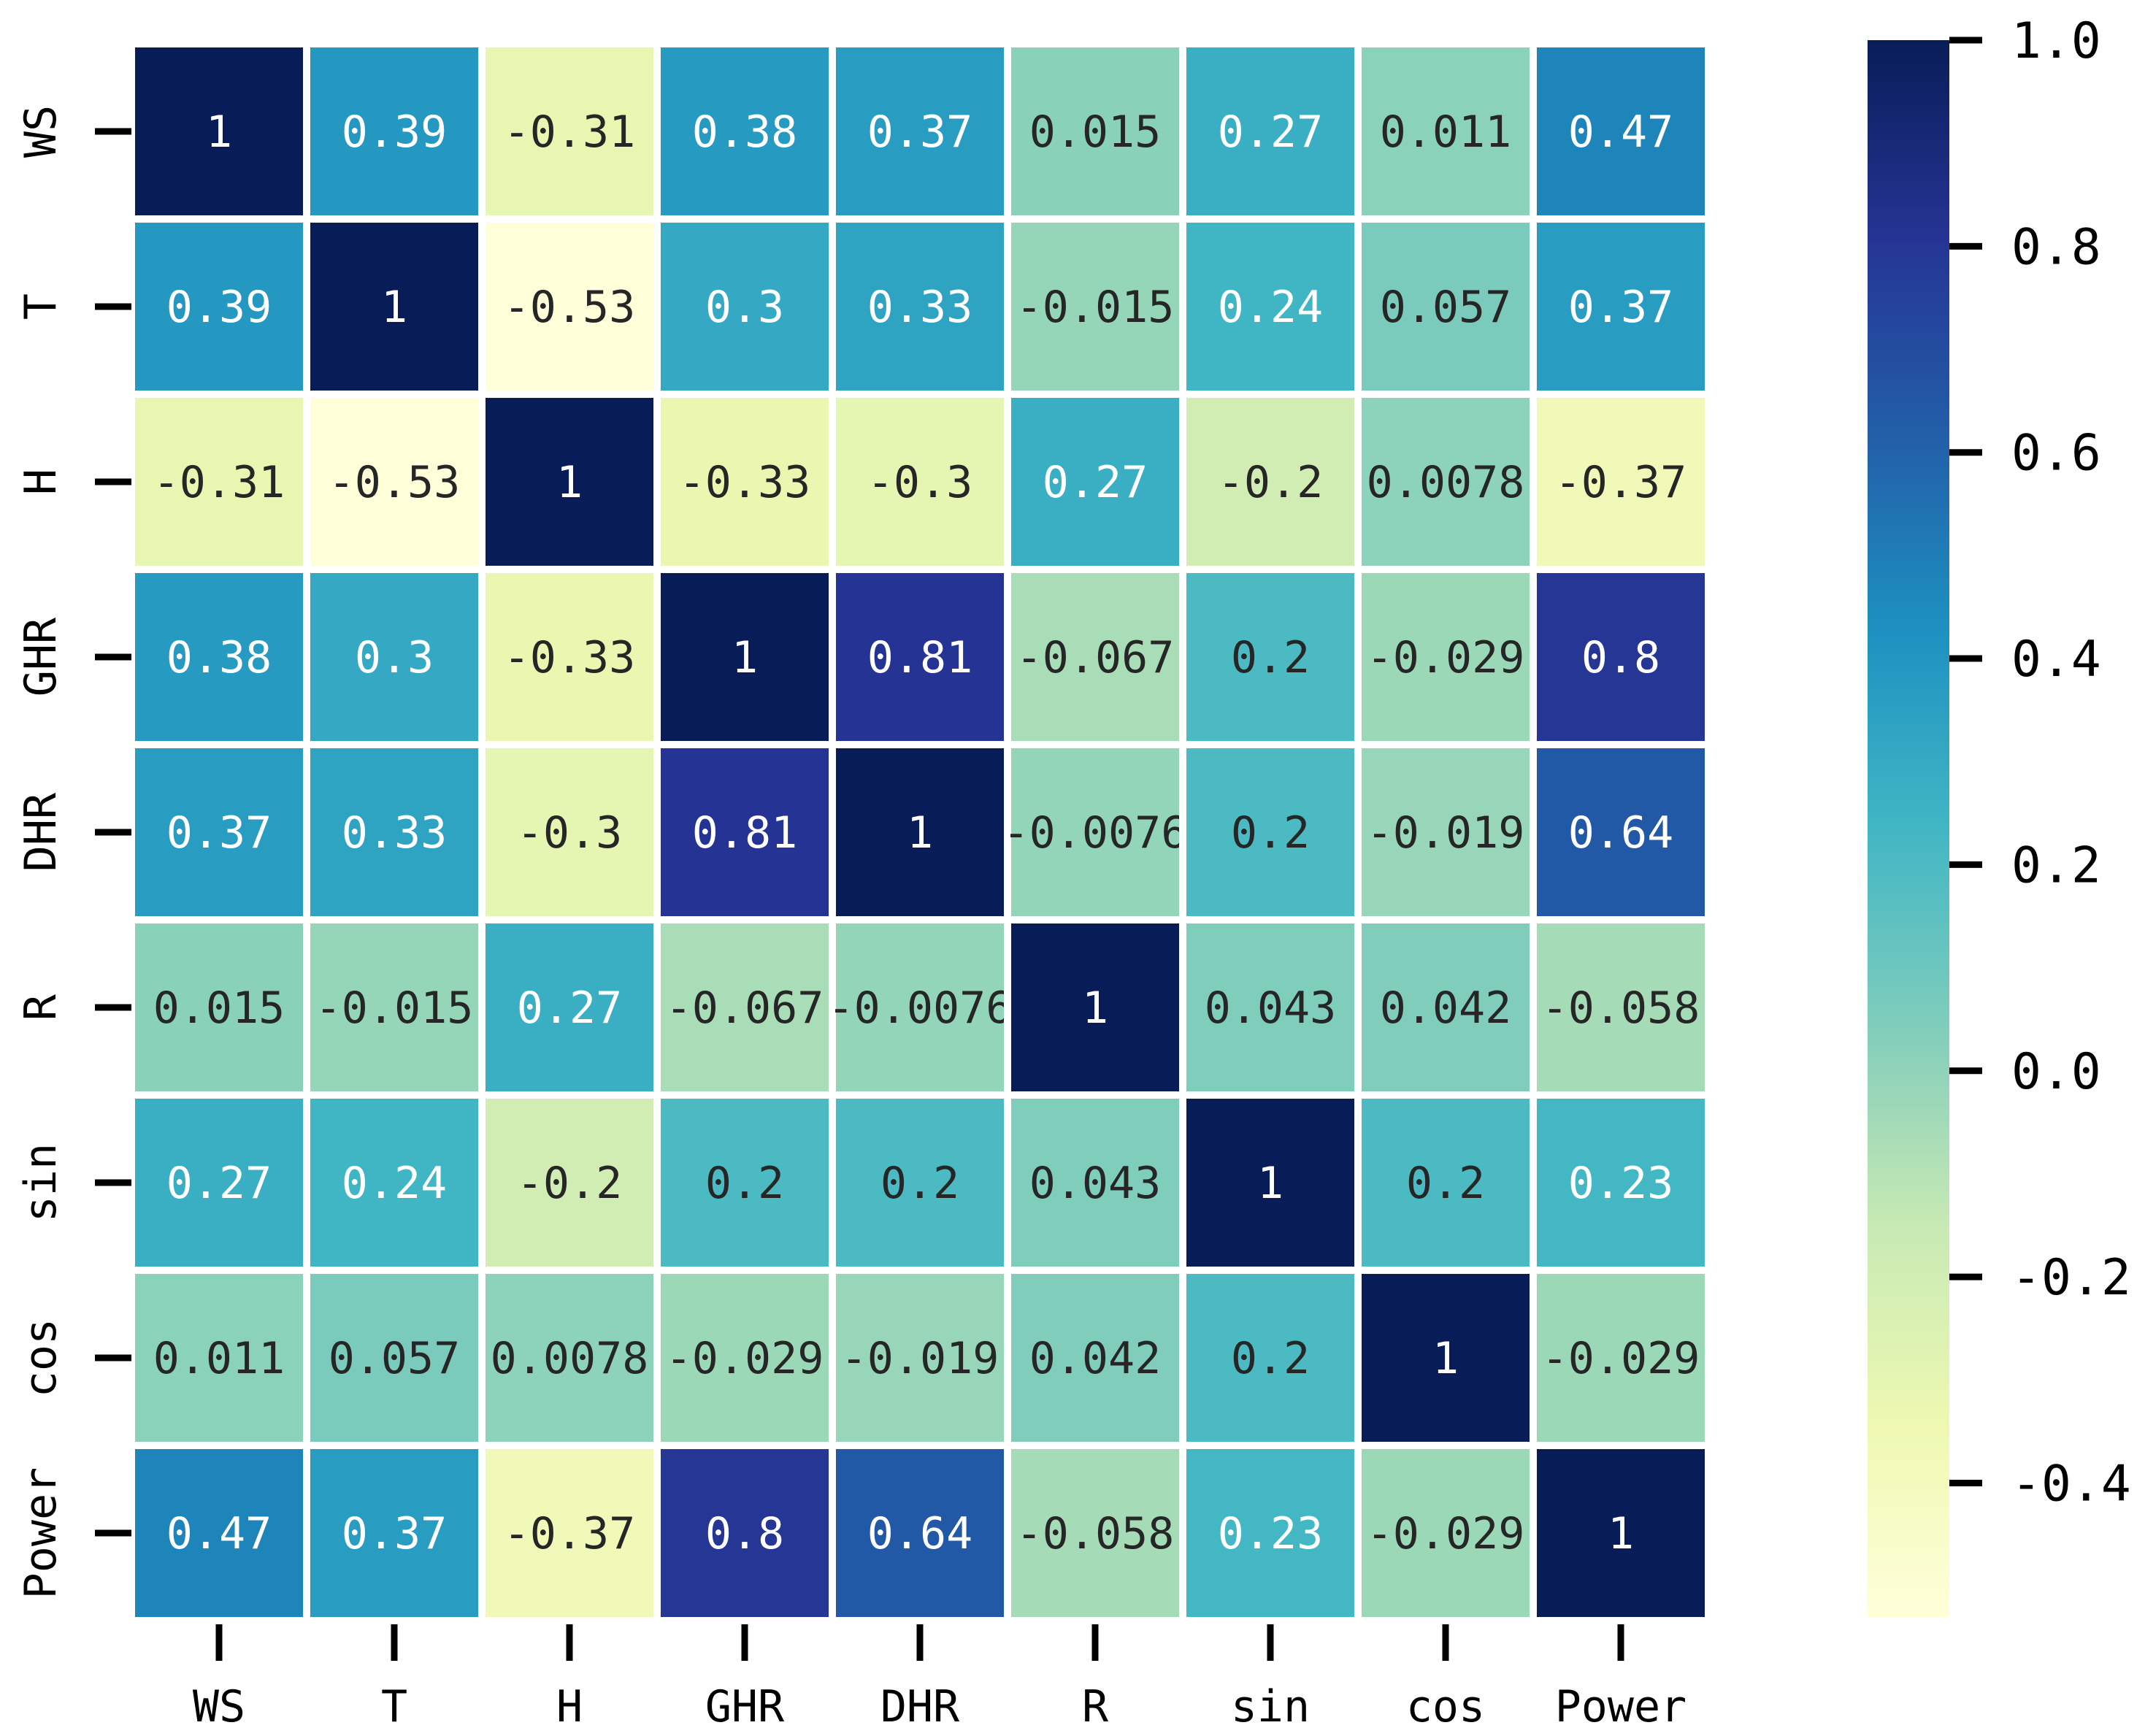 The image size is (2145, 1736). Describe the element at coordinates (2056, 1072) in the screenshot. I see `colorbar-tick-label-5: 0.0` at that location.